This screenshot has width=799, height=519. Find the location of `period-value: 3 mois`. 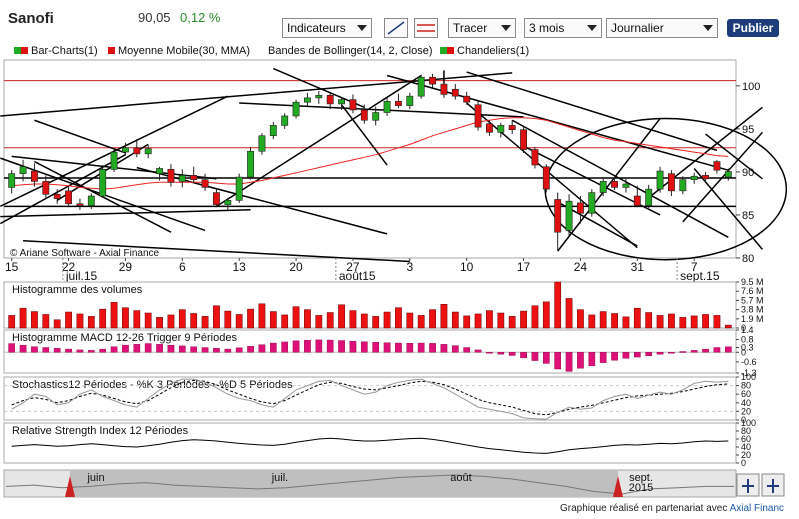

period-value: 3 mois is located at coordinates (547, 28).